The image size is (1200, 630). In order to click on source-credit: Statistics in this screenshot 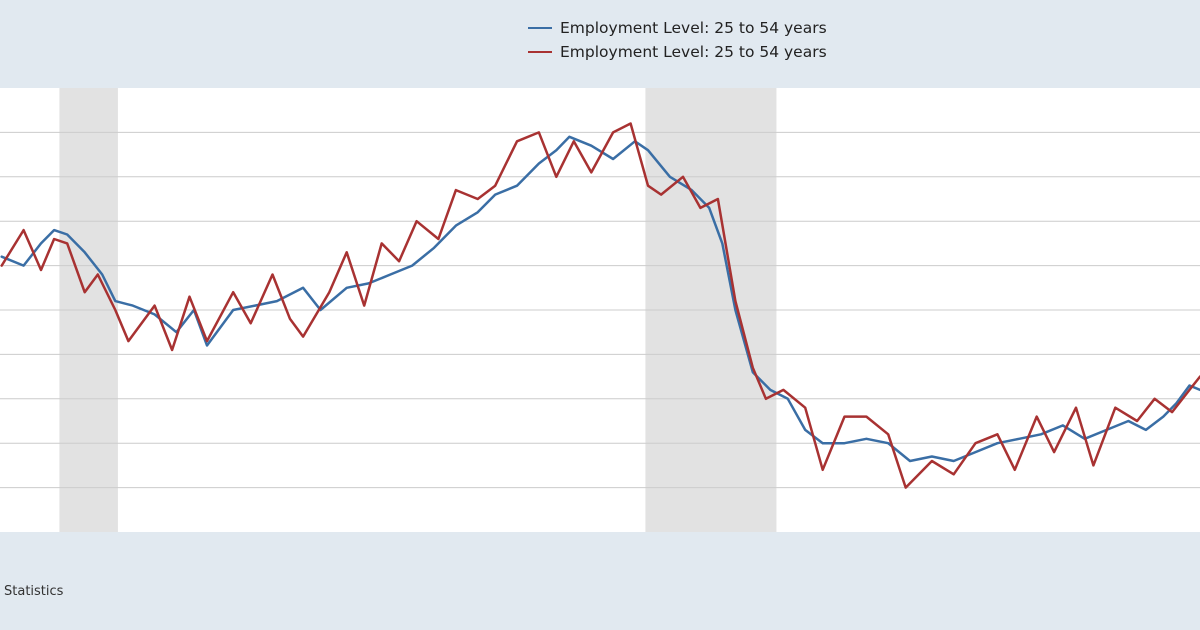, I will do `click(34, 591)`.